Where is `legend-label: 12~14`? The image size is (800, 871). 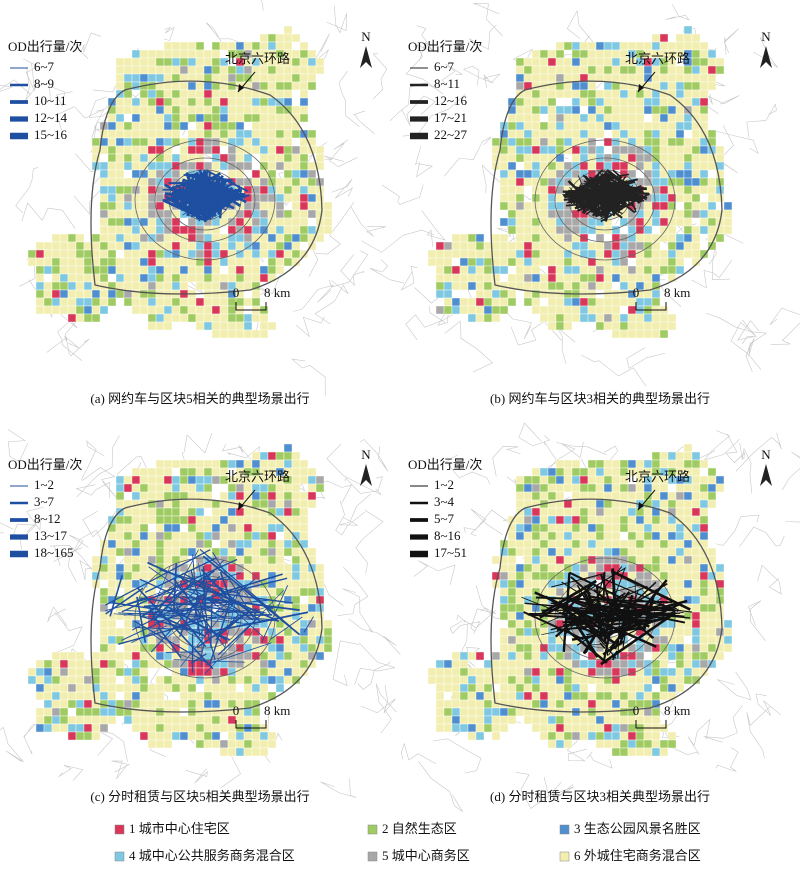
legend-label: 12~14 is located at coordinates (51, 117).